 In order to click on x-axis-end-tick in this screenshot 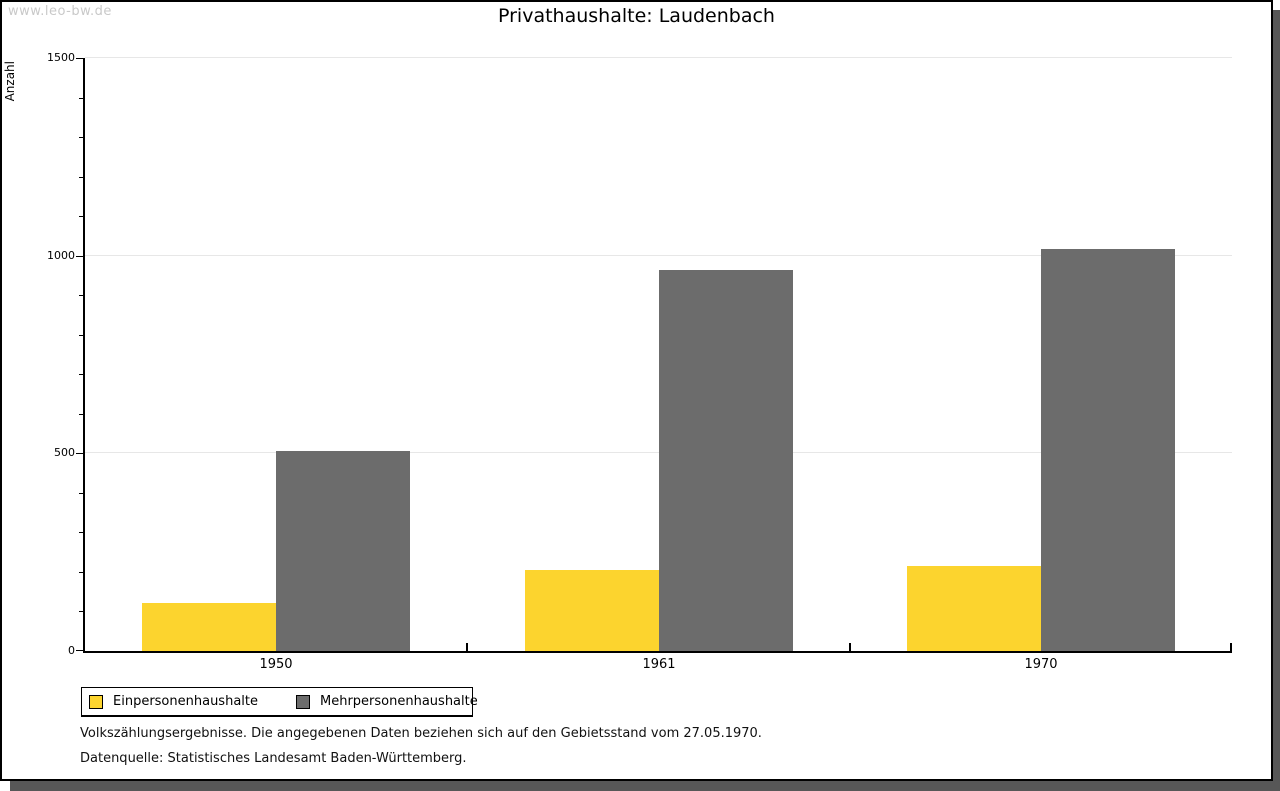, I will do `click(1231, 647)`.